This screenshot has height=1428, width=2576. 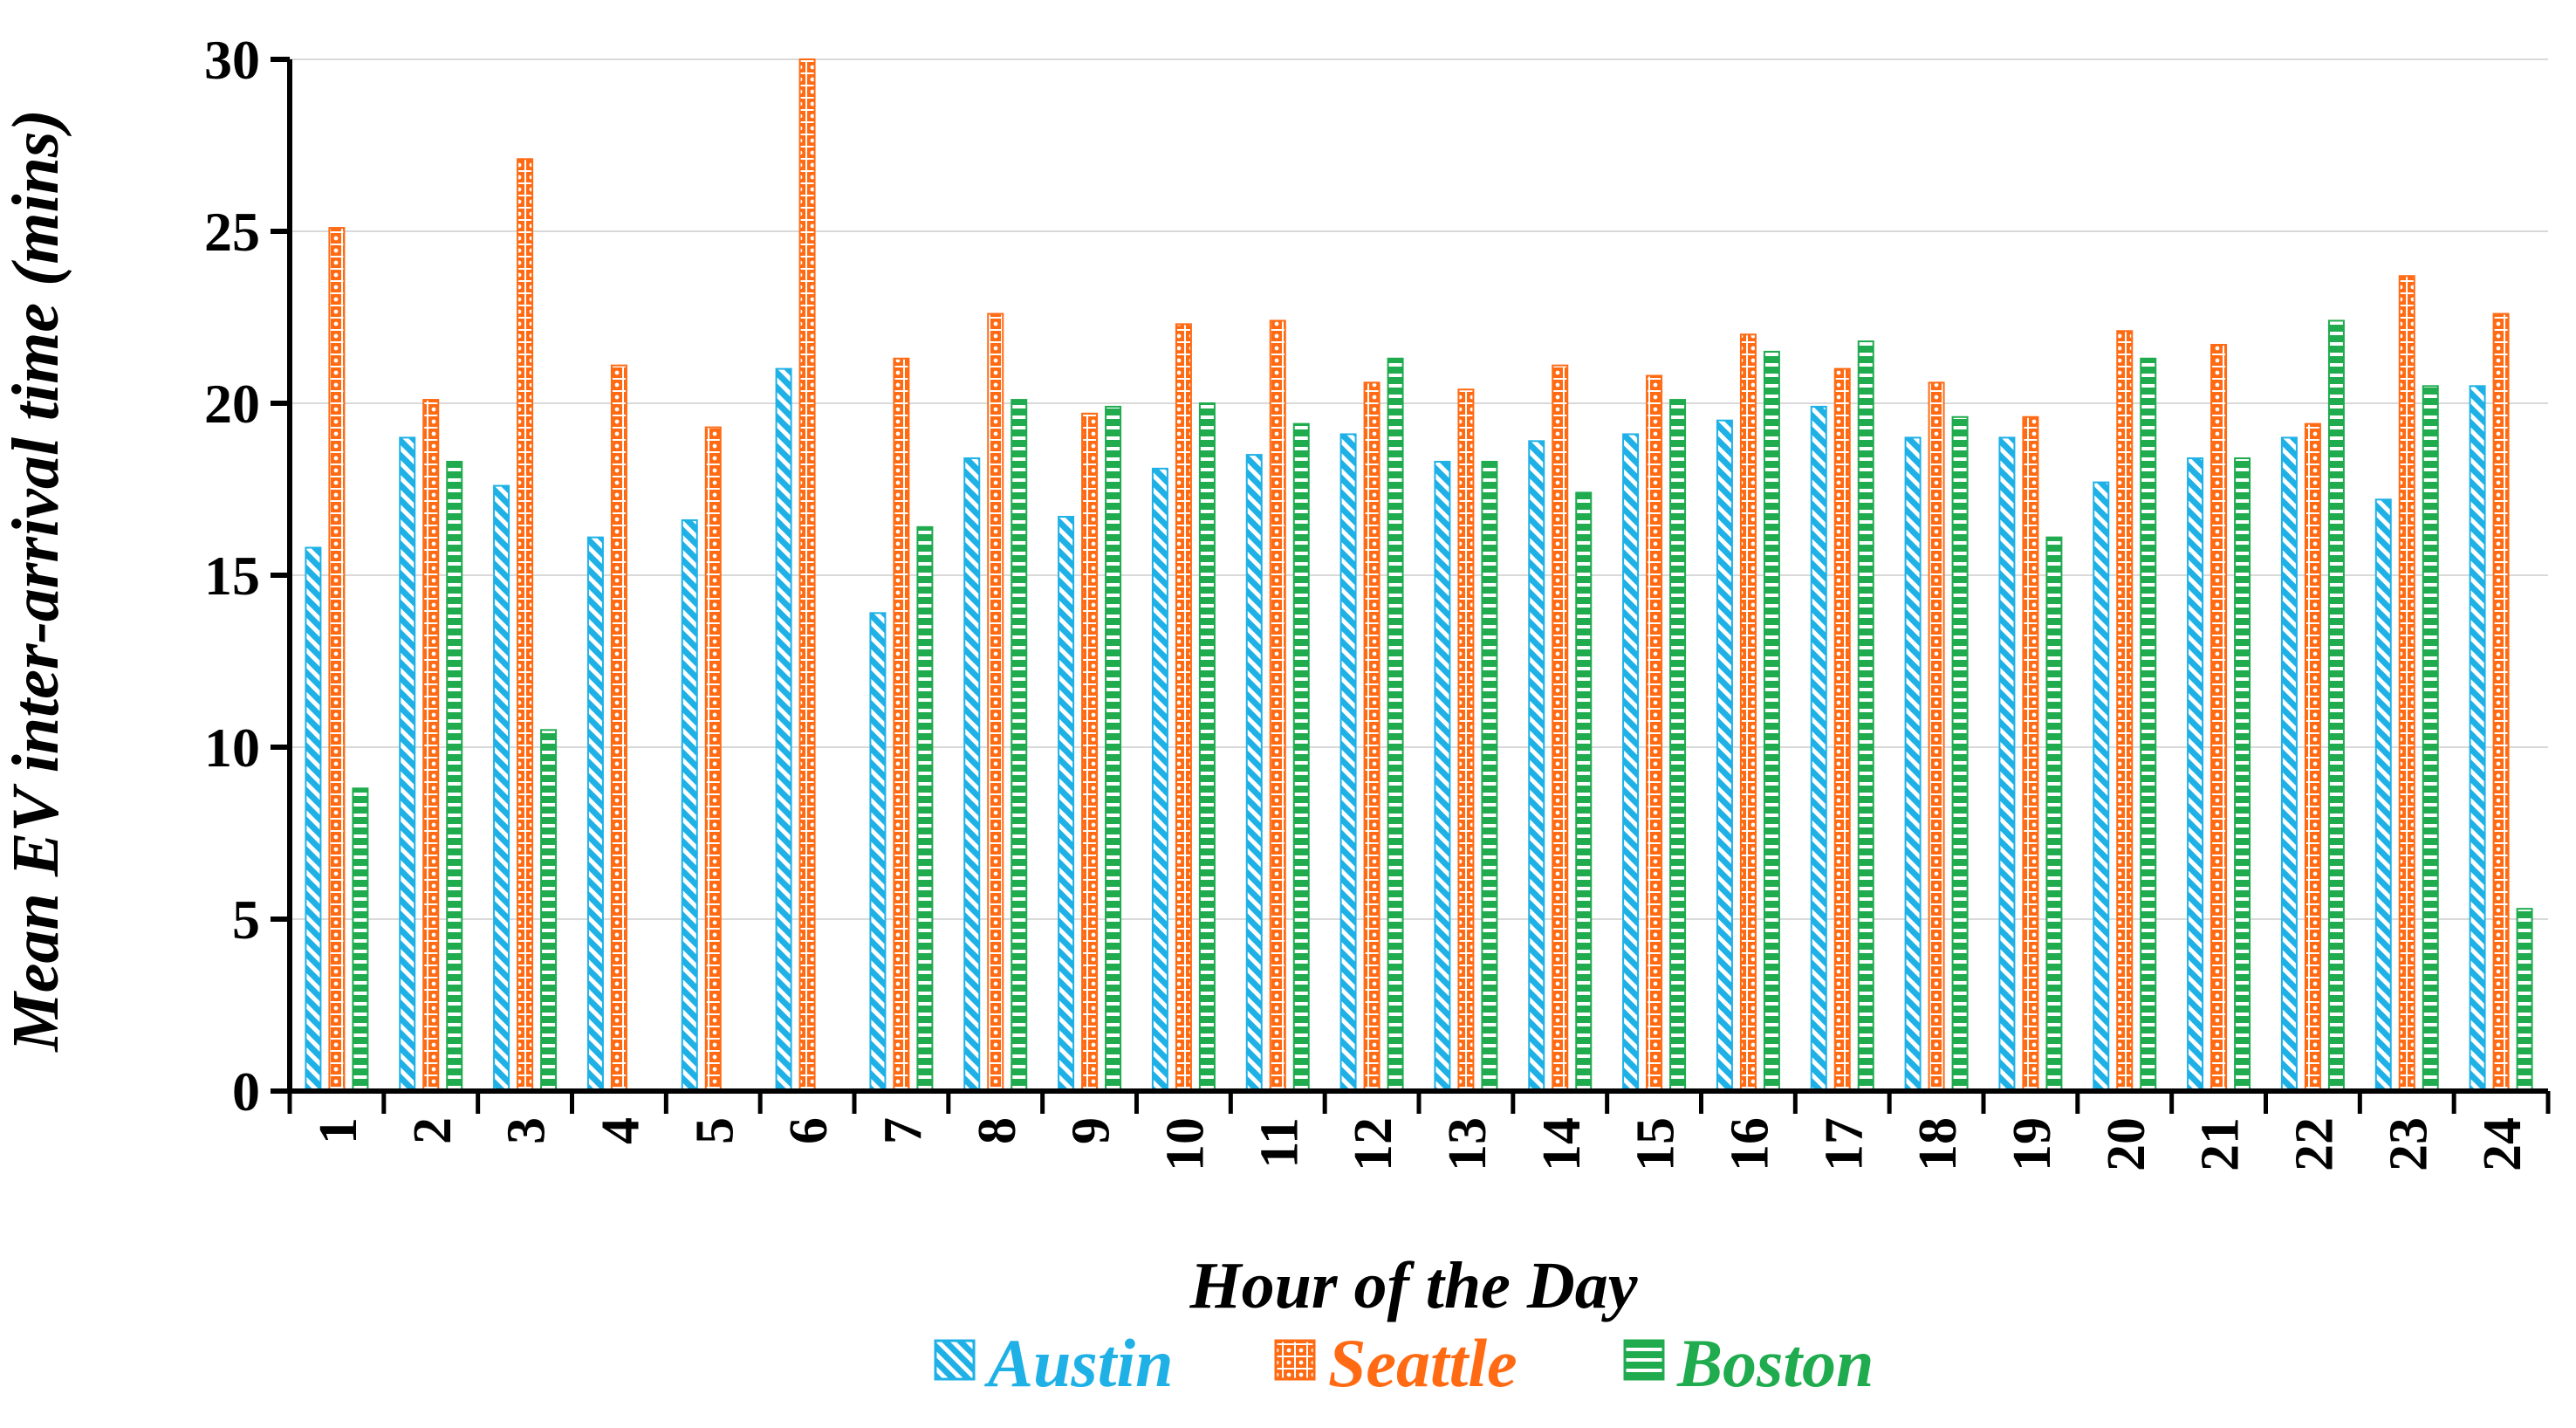 What do you see at coordinates (232, 576) in the screenshot?
I see `y-tick-label: 15` at bounding box center [232, 576].